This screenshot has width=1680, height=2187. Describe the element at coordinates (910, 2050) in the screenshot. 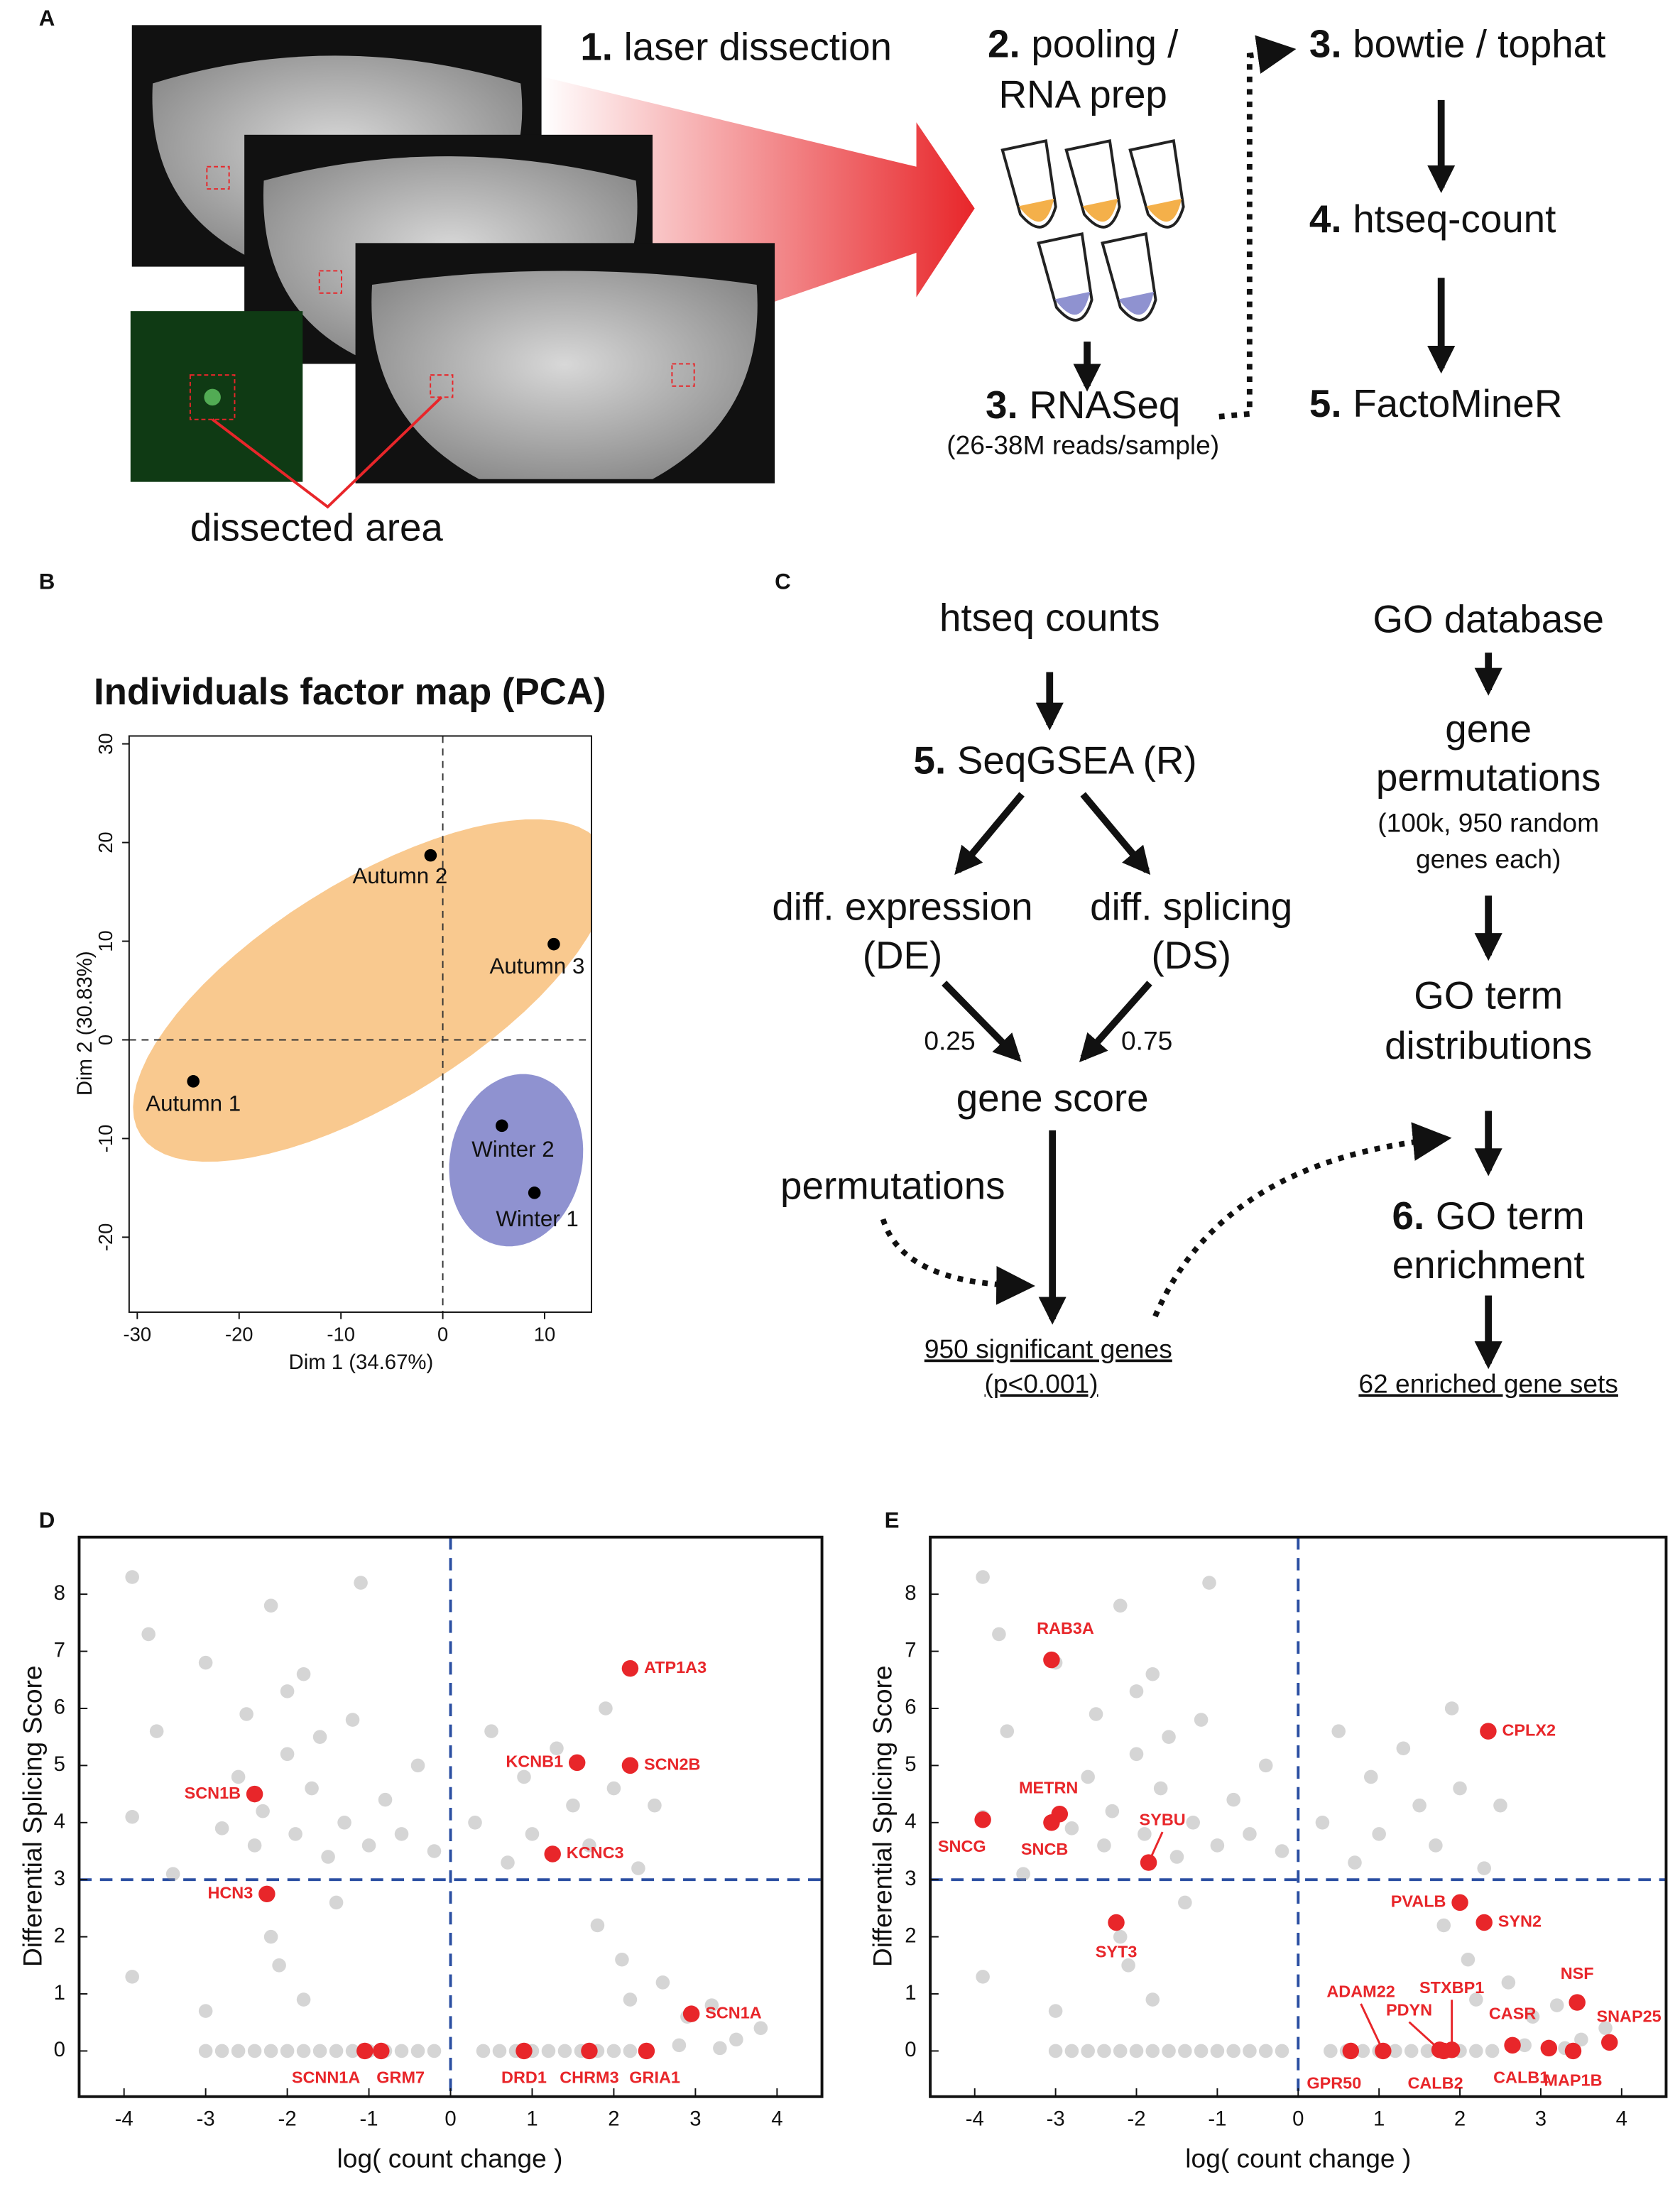

I see `y-tick-label: 0` at that location.